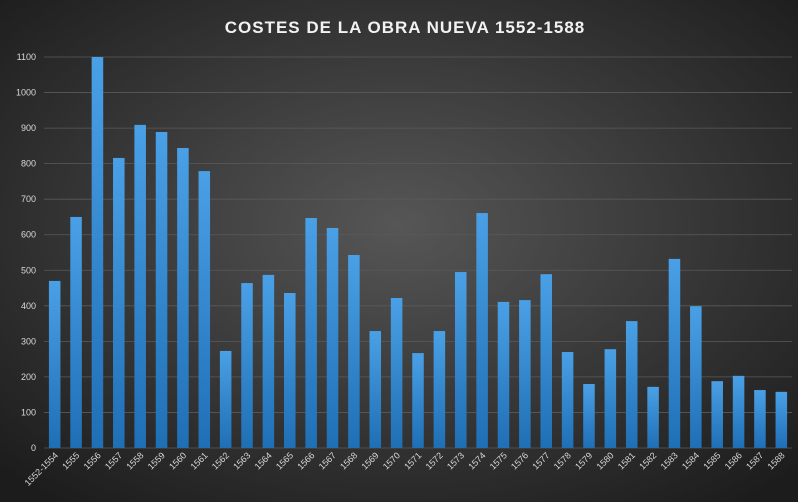 The image size is (798, 502). I want to click on chart-title: COSTES DE LA OBRA NUEVA 1552-1588, so click(405, 27).